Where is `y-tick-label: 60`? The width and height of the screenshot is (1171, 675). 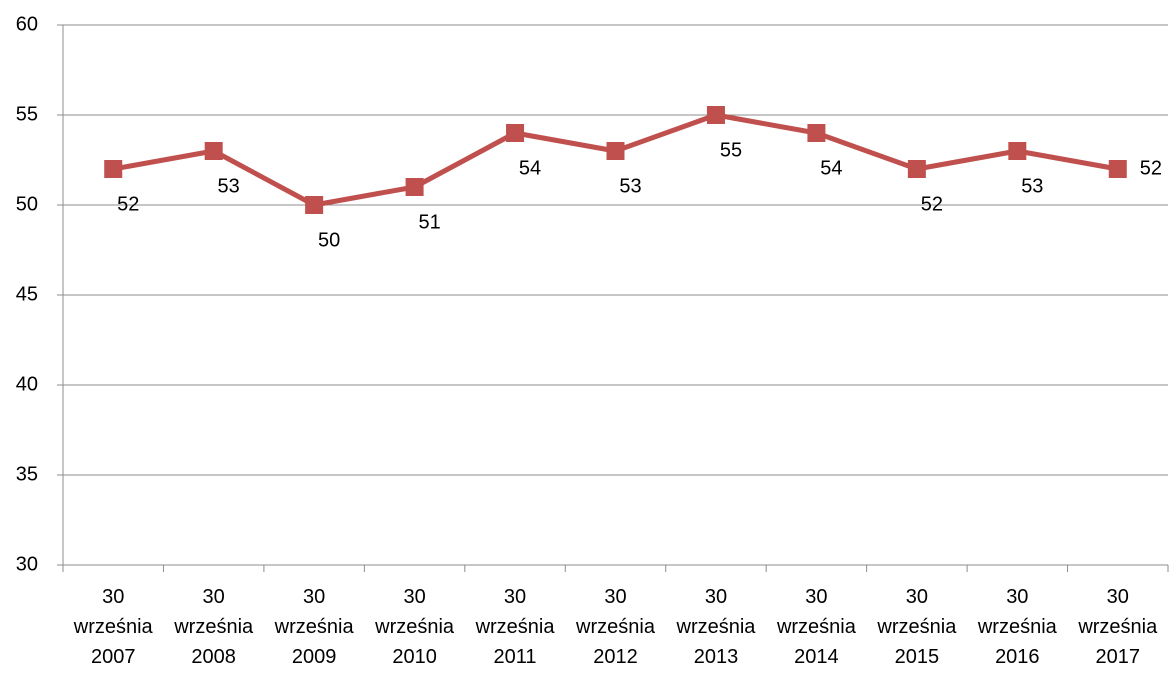
y-tick-label: 60 is located at coordinates (27, 24).